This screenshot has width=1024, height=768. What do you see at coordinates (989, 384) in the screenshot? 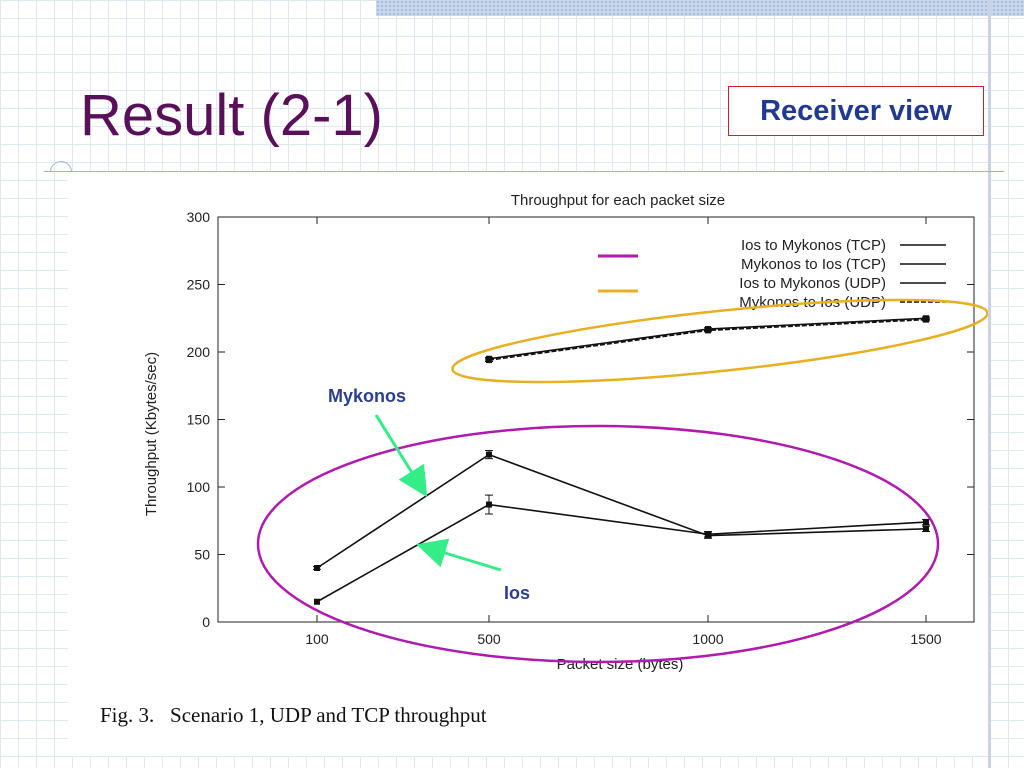
I see `right-decor-bar` at bounding box center [989, 384].